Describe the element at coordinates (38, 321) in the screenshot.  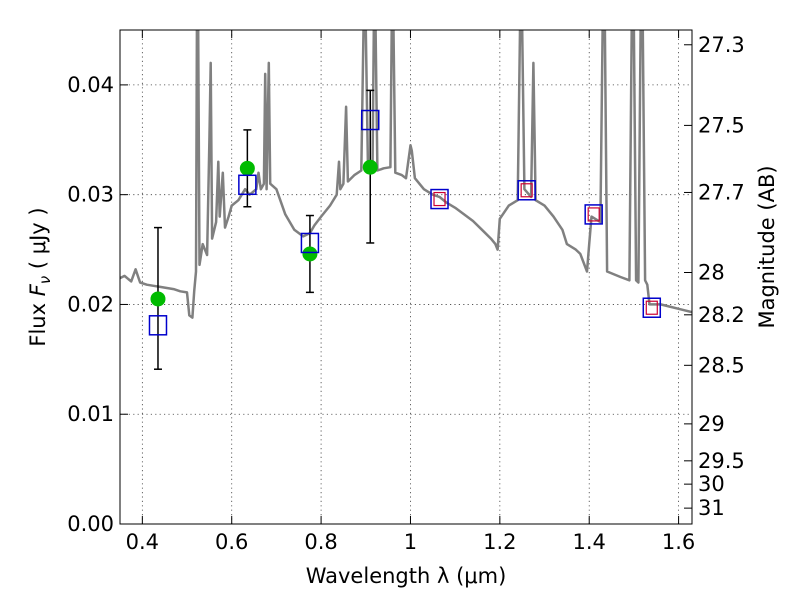
I see `y-axis-label-prefix: Flux` at that location.